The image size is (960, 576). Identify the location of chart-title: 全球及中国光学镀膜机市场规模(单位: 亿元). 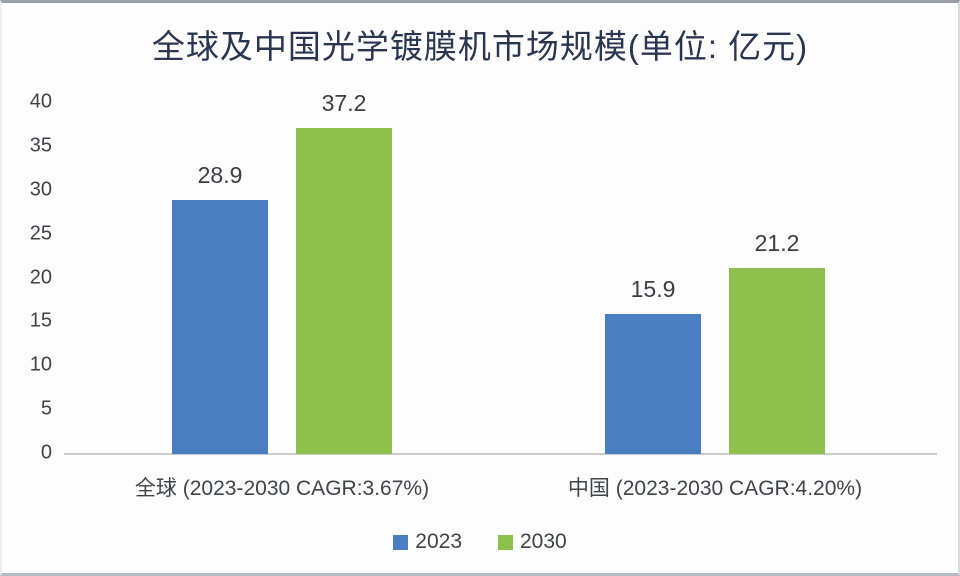
(480, 46).